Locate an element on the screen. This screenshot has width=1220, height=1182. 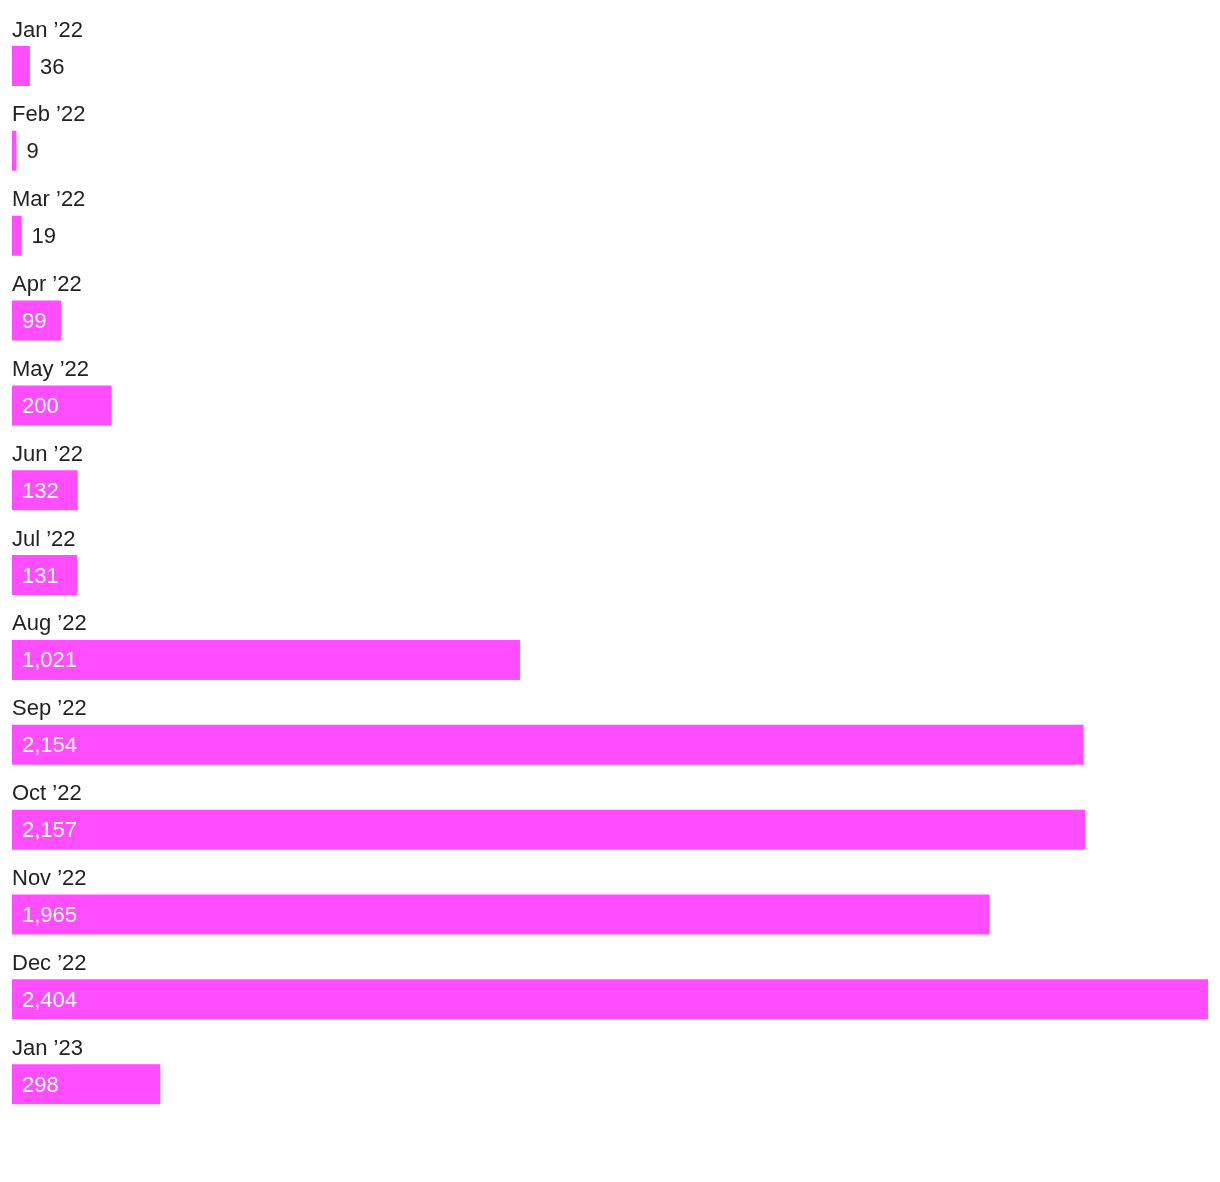
data-label: 2,404 is located at coordinates (50, 999).